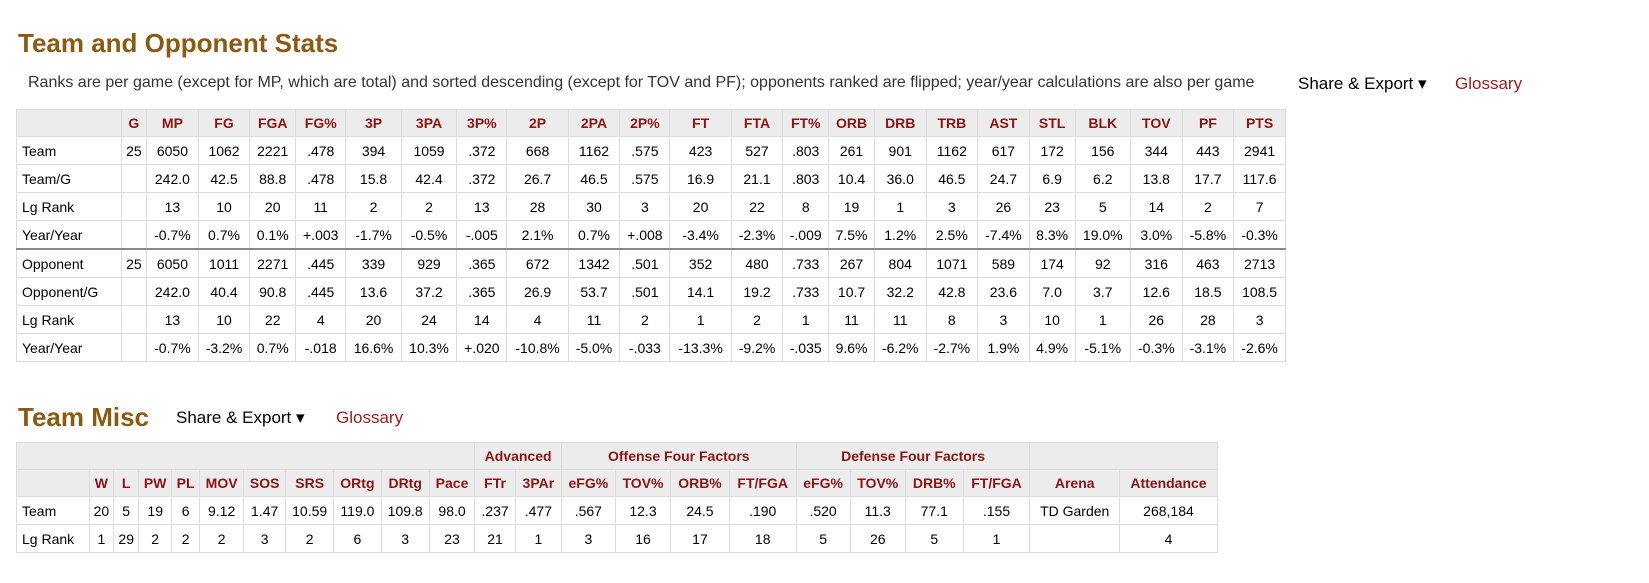 The width and height of the screenshot is (1649, 583). What do you see at coordinates (1168, 483) in the screenshot?
I see `column-header: Attendance` at bounding box center [1168, 483].